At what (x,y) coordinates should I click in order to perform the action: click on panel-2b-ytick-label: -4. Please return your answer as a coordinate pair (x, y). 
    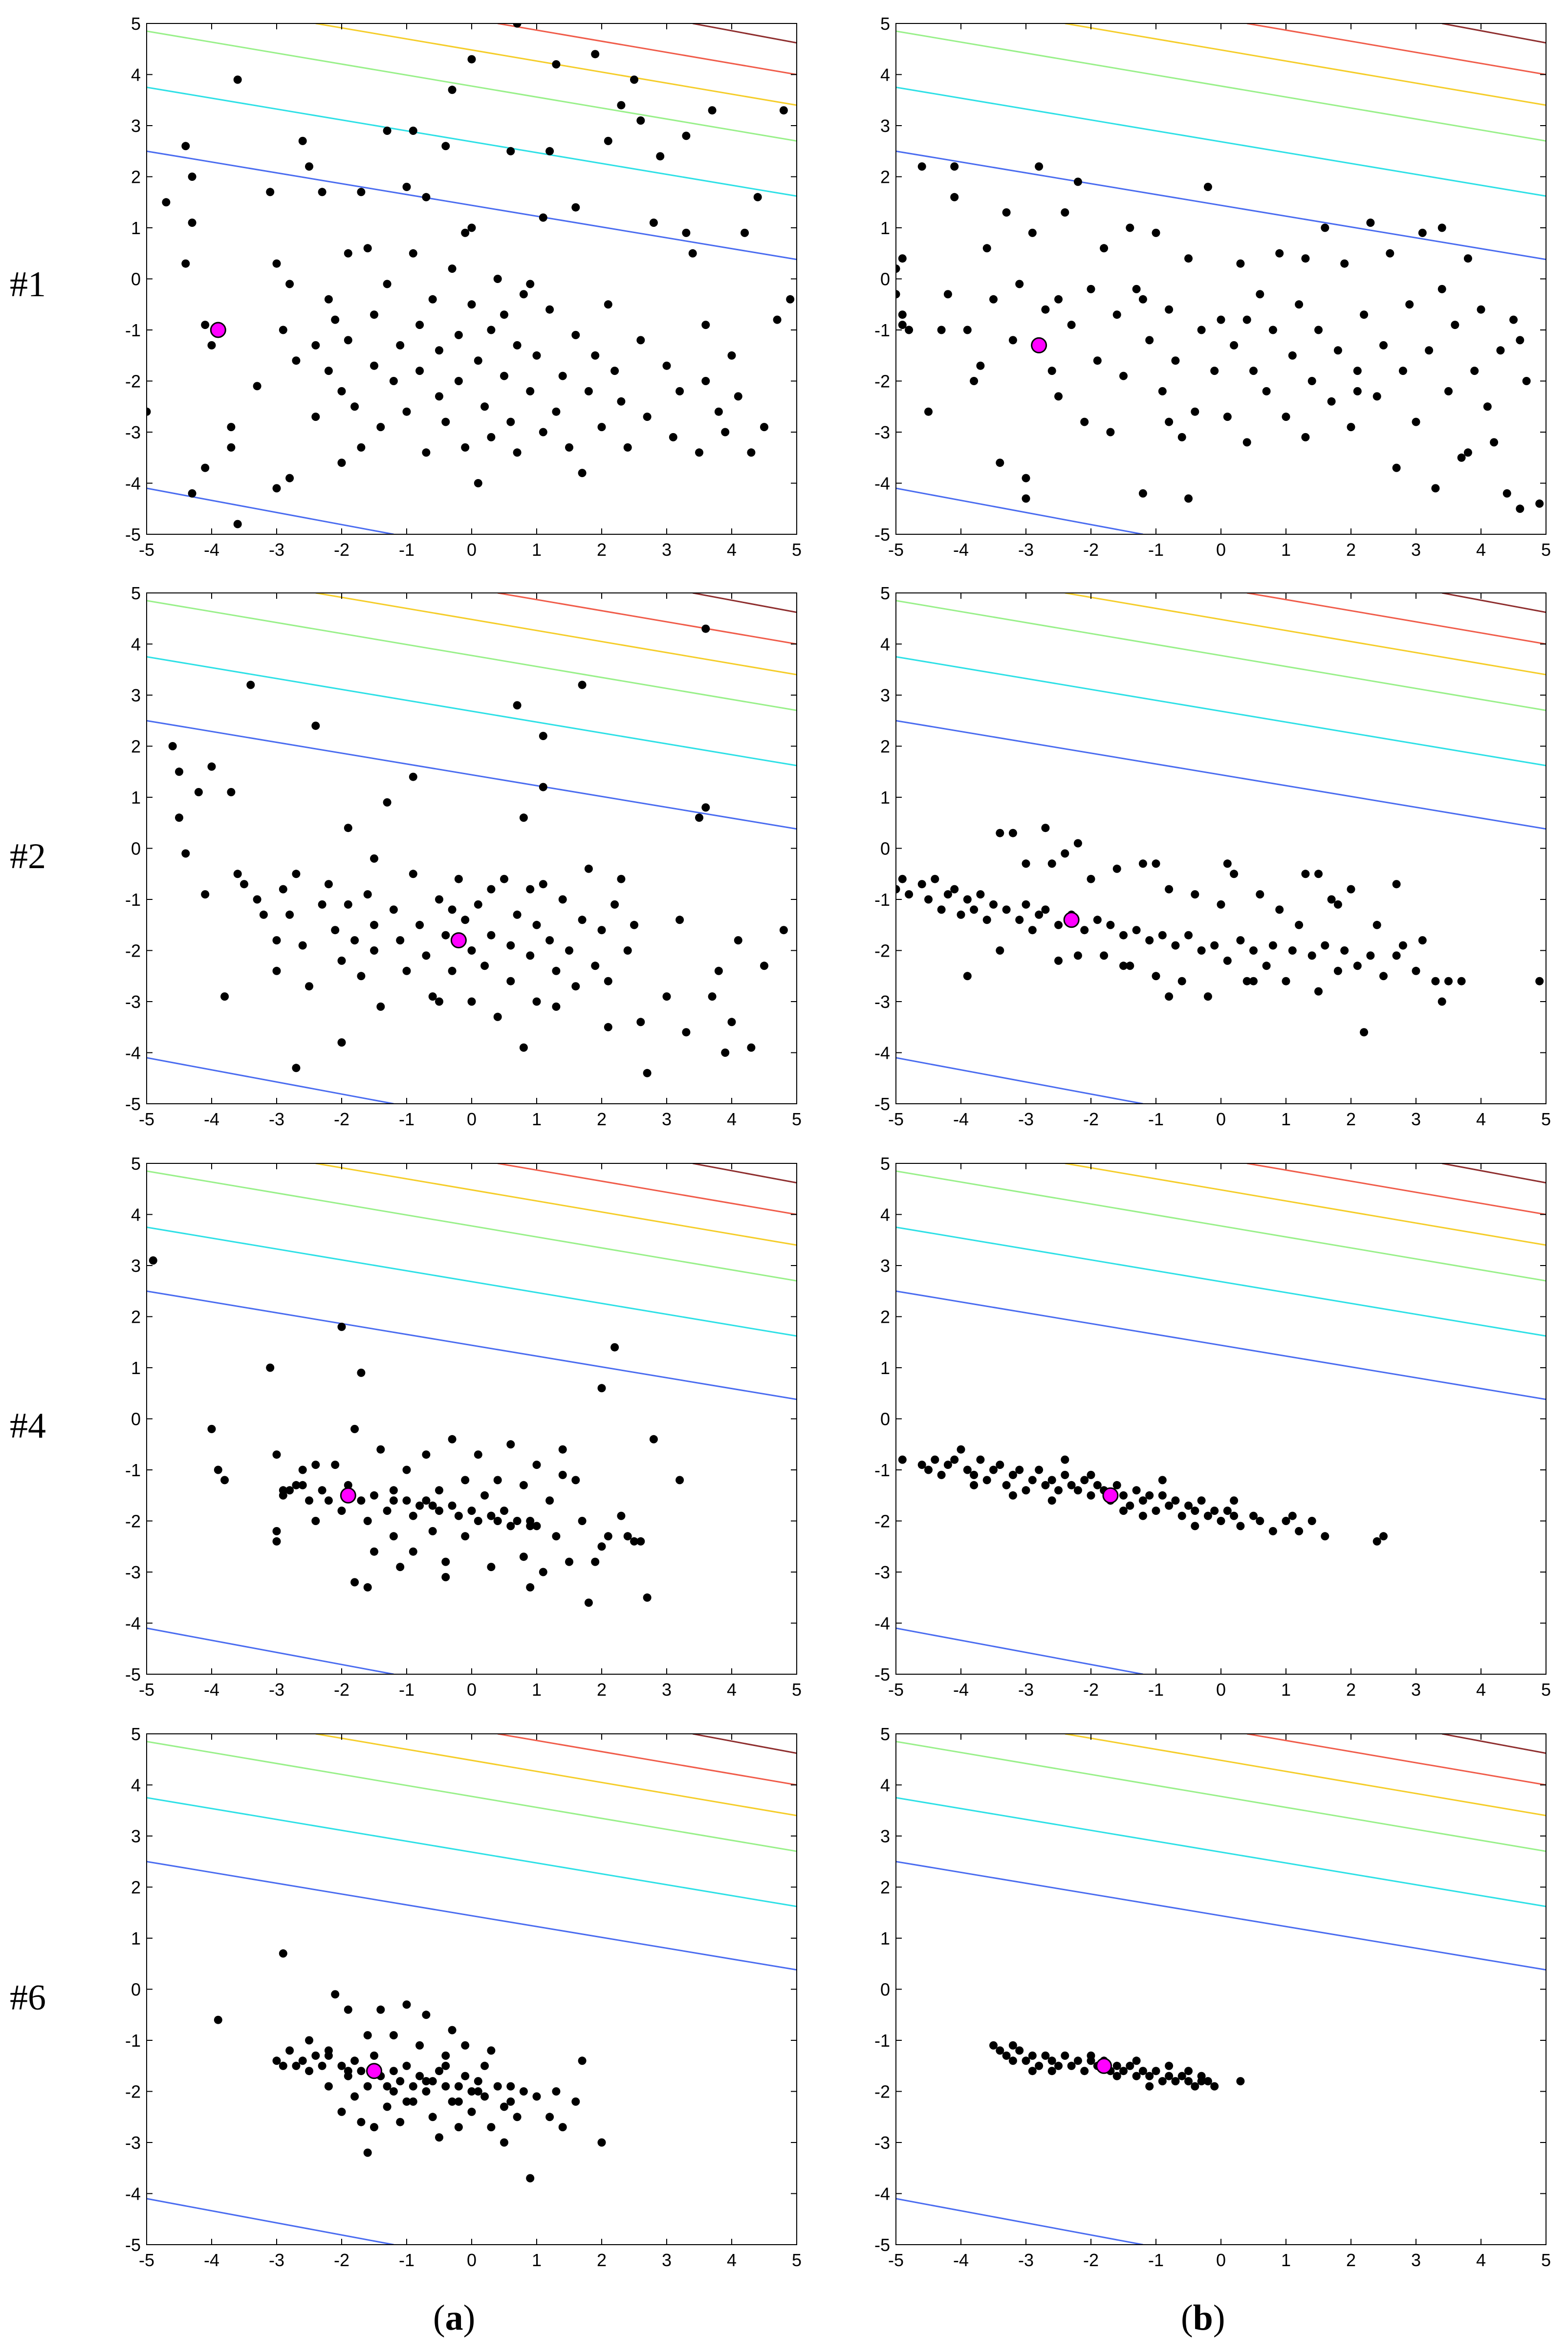
    Looking at the image, I should click on (882, 1053).